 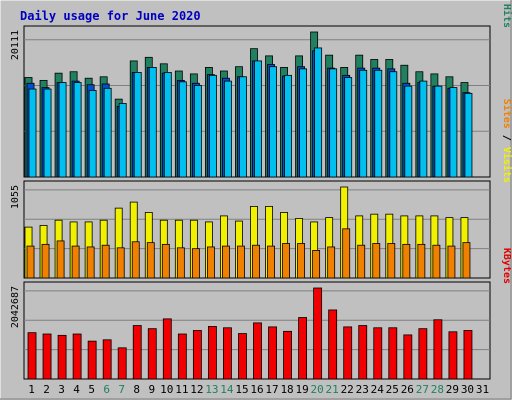 What do you see at coordinates (437, 389) in the screenshot?
I see `x-tick-label-day-28: 28` at bounding box center [437, 389].